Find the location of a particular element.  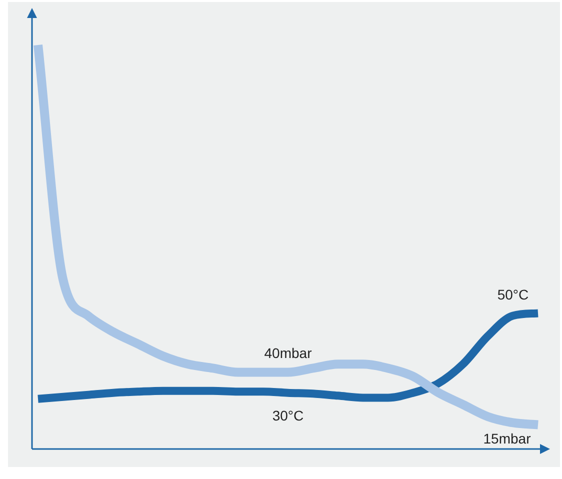

annotation: 40mbar is located at coordinates (288, 353).